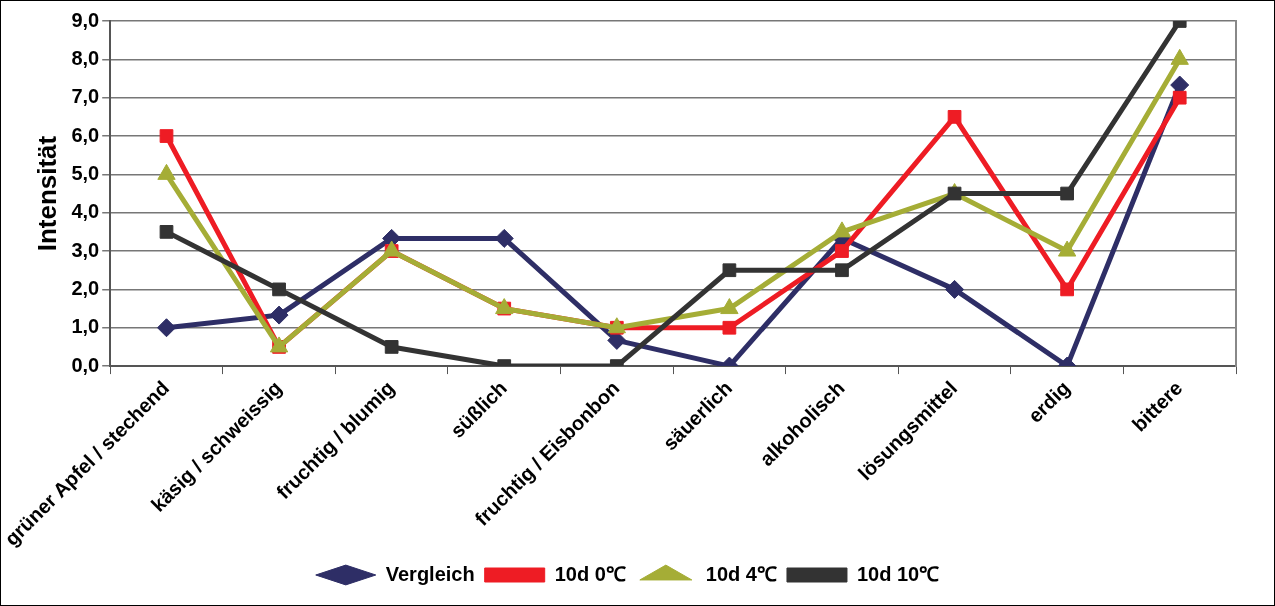  I want to click on legend-label: Vergleich, so click(430, 573).